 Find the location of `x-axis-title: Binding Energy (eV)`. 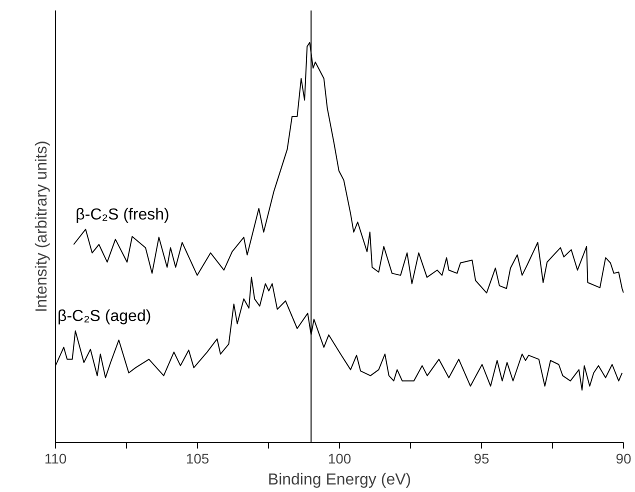

x-axis-title: Binding Energy (eV) is located at coordinates (340, 480).